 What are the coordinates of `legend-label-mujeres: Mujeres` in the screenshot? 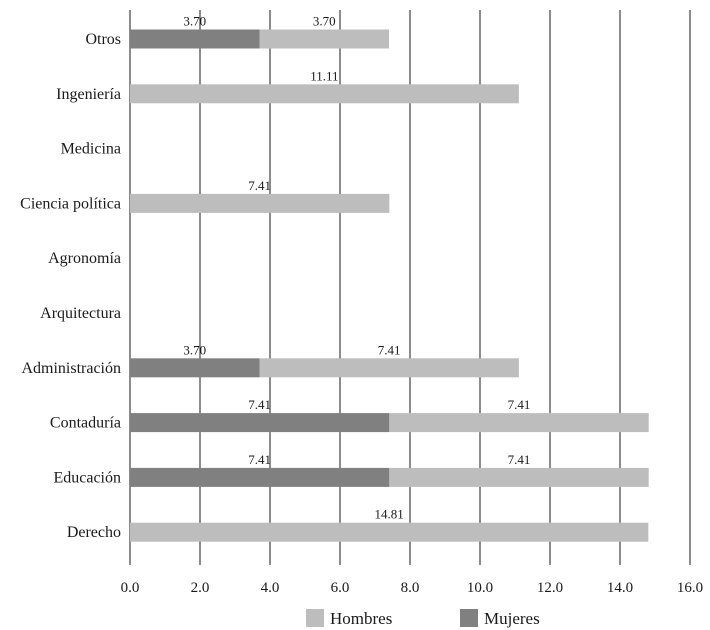 It's located at (512, 618).